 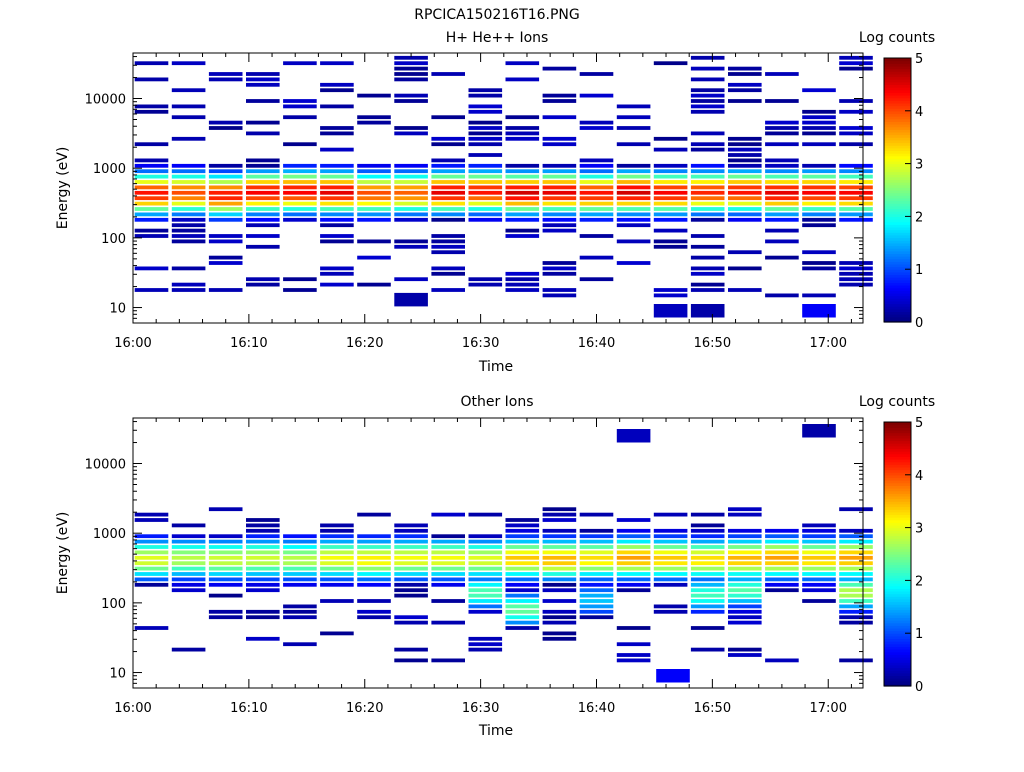 I want to click on x-tick-label: 16:30, so click(x=480, y=708).